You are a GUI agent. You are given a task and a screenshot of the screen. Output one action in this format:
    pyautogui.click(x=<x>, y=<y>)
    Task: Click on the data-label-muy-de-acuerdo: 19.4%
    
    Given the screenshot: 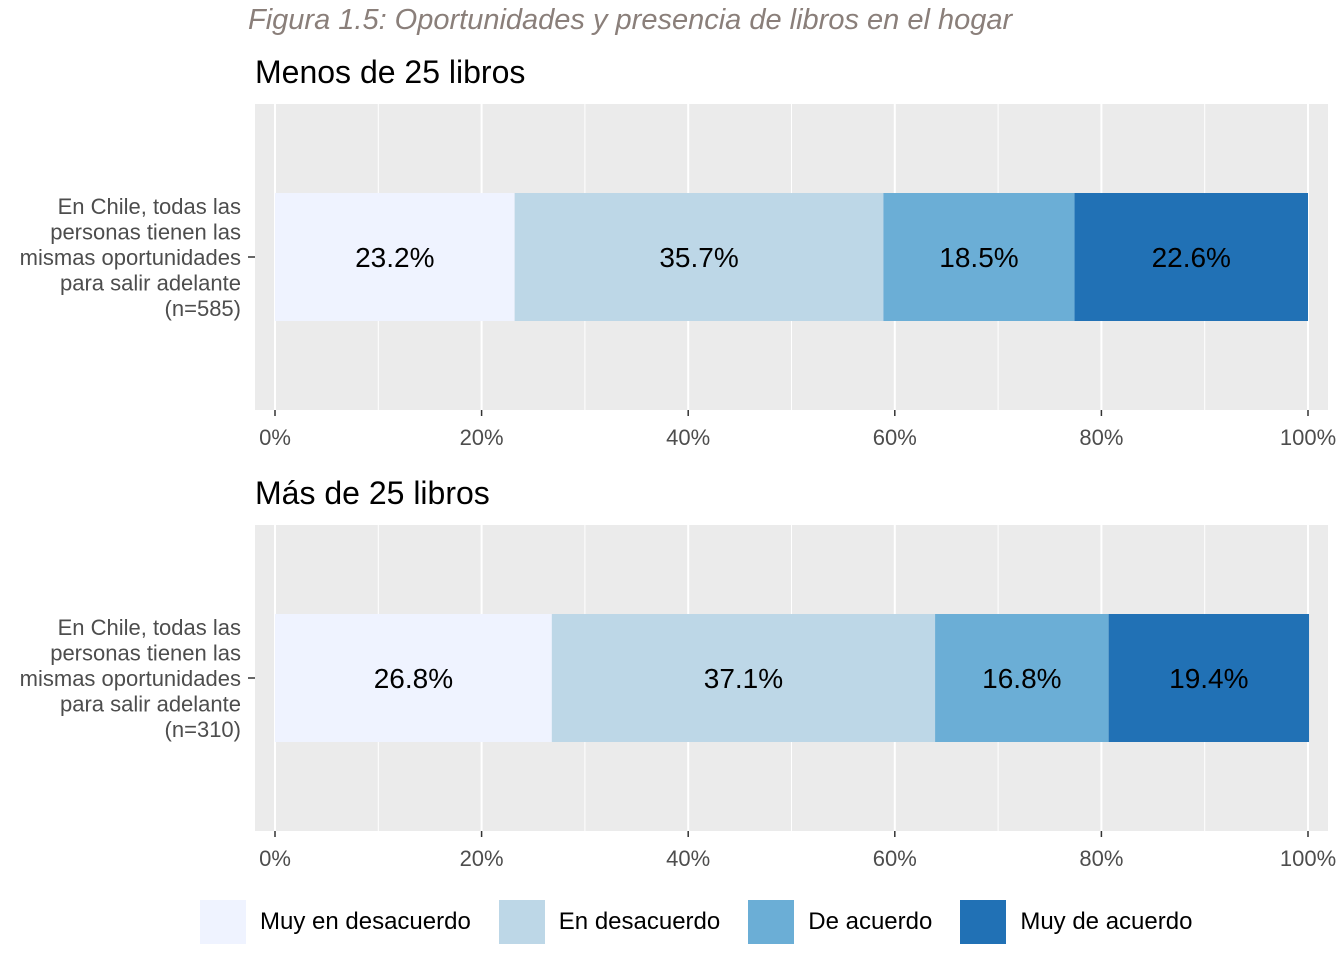 What is the action you would take?
    pyautogui.click(x=1208, y=678)
    